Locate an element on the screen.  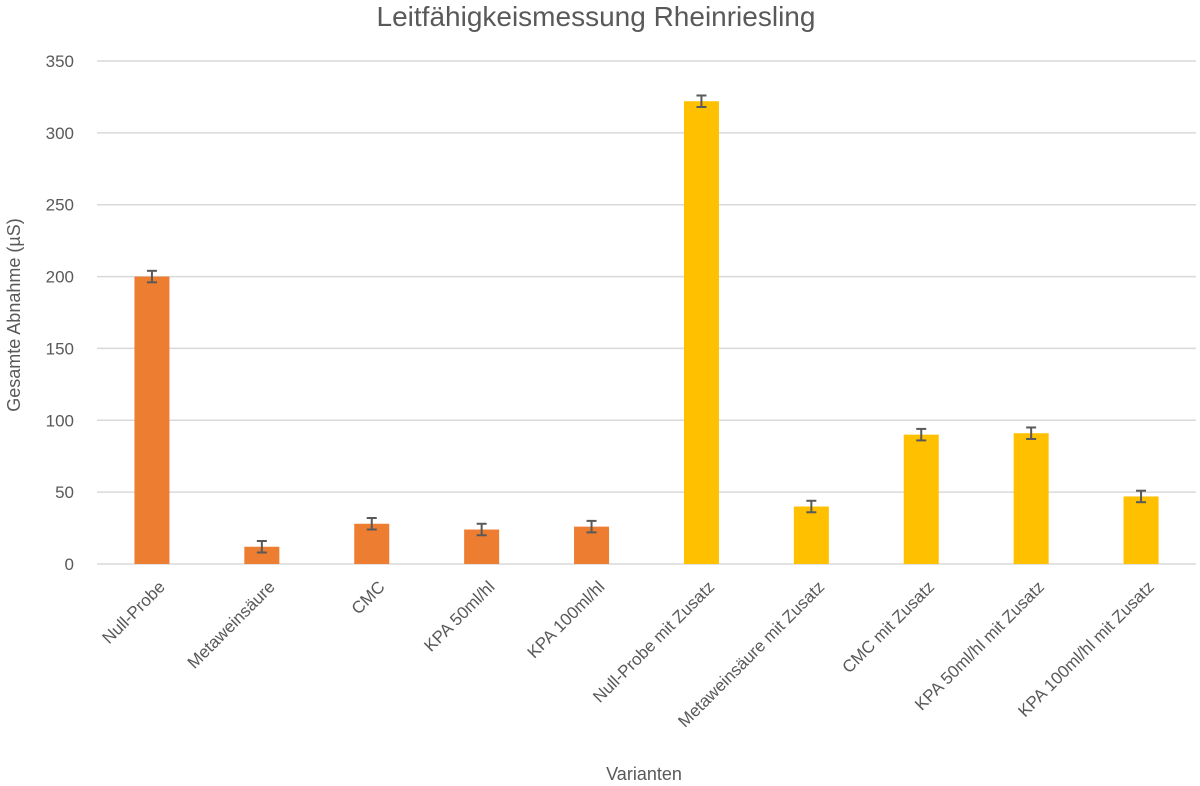
y-axis-label: Gesamte Abnahme (µS) is located at coordinates (14, 314).